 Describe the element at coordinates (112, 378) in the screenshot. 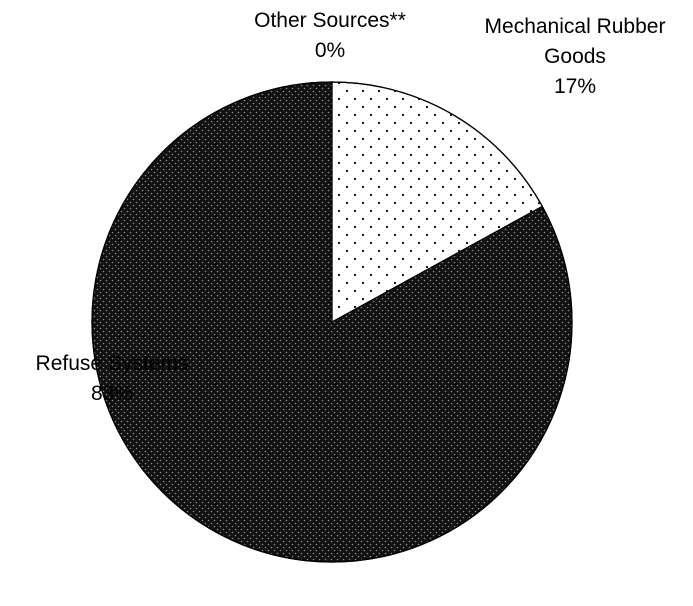

I see `slice-label-refuse-systems: Refuse Systems 83%` at that location.